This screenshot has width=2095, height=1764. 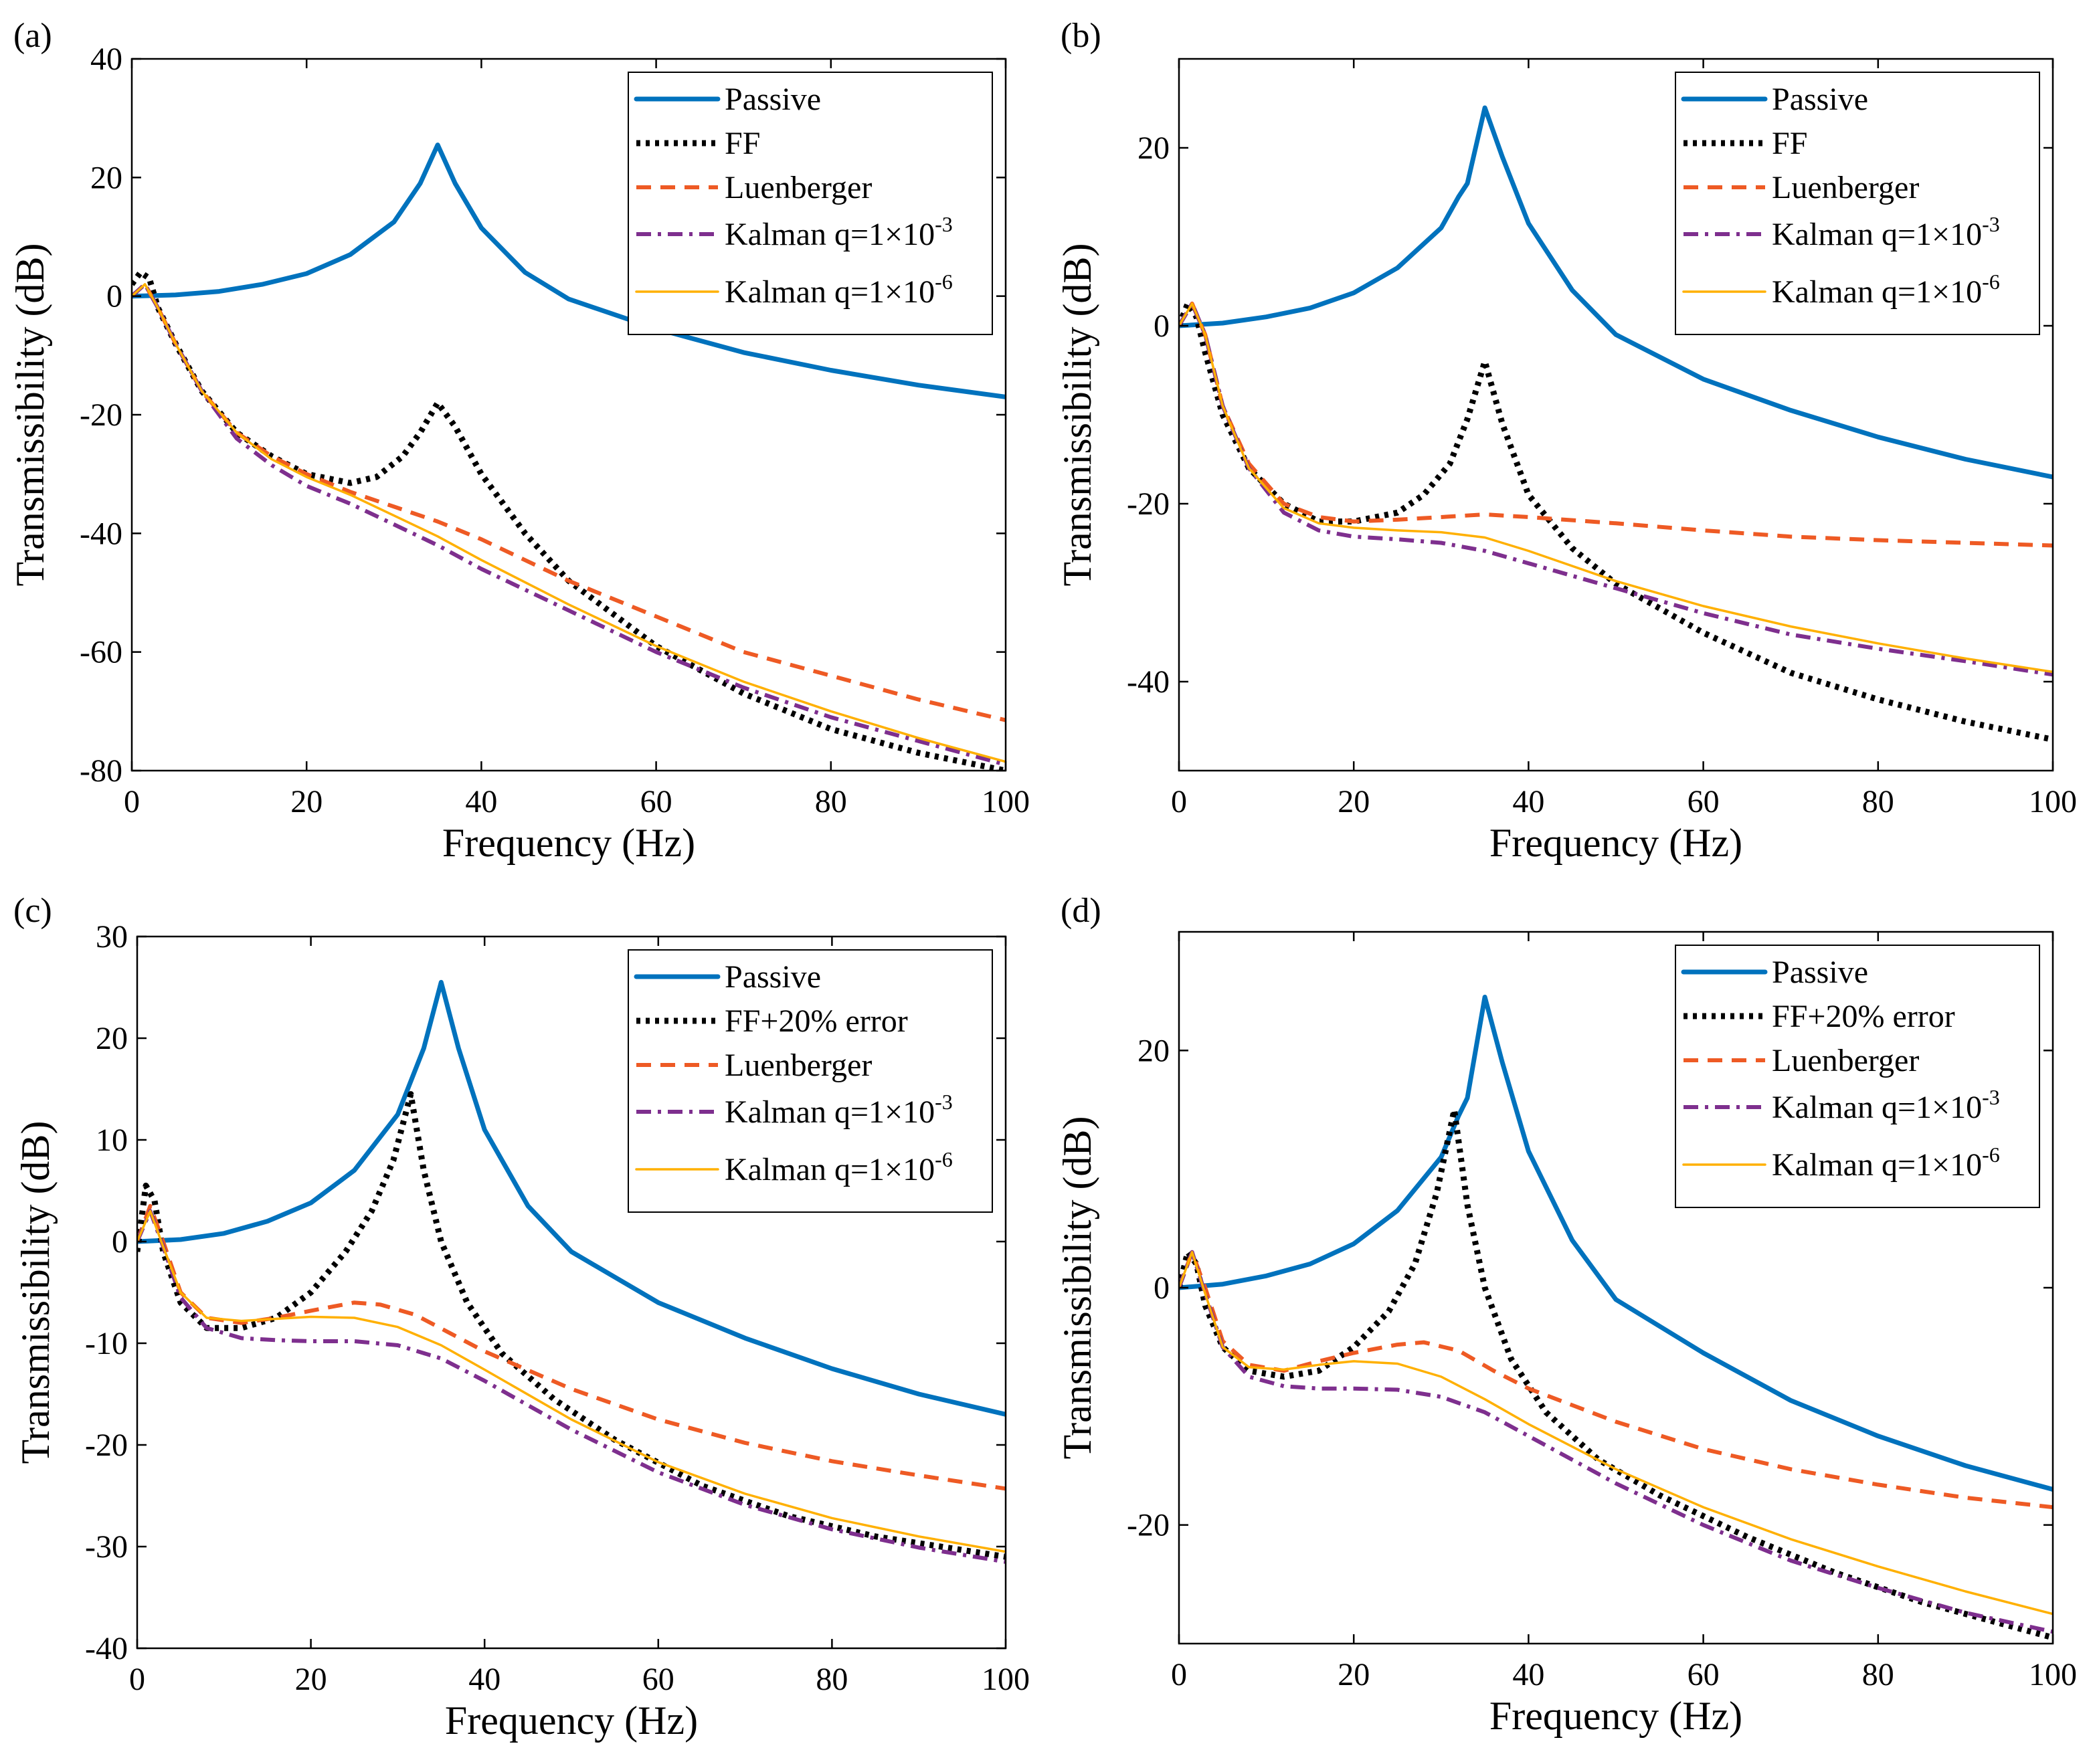 What do you see at coordinates (1789, 143) in the screenshot?
I see `legend-label: FF` at bounding box center [1789, 143].